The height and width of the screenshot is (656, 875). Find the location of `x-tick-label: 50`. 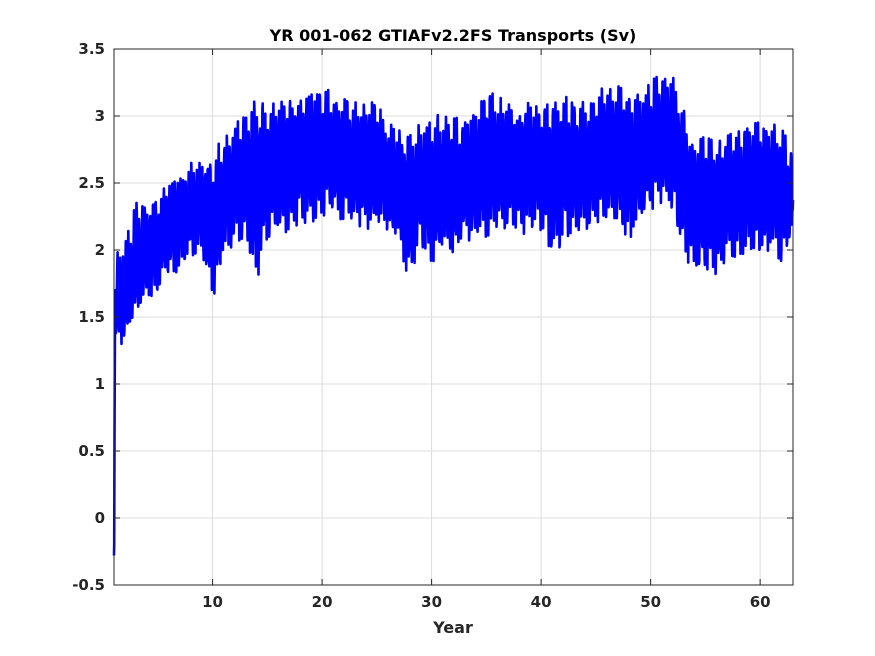

x-tick-label: 50 is located at coordinates (650, 602).